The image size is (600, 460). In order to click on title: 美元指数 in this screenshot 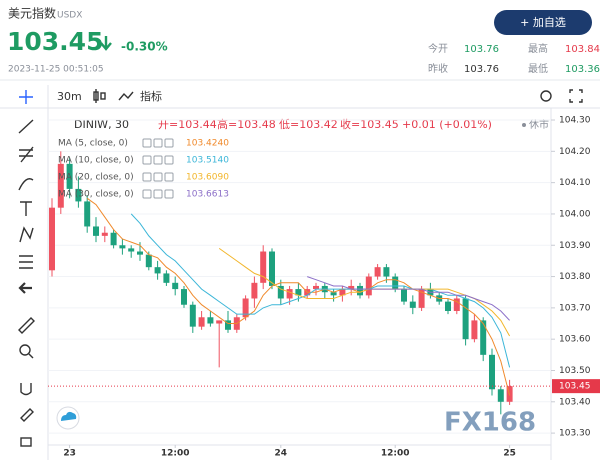, I will do `click(32, 13)`.